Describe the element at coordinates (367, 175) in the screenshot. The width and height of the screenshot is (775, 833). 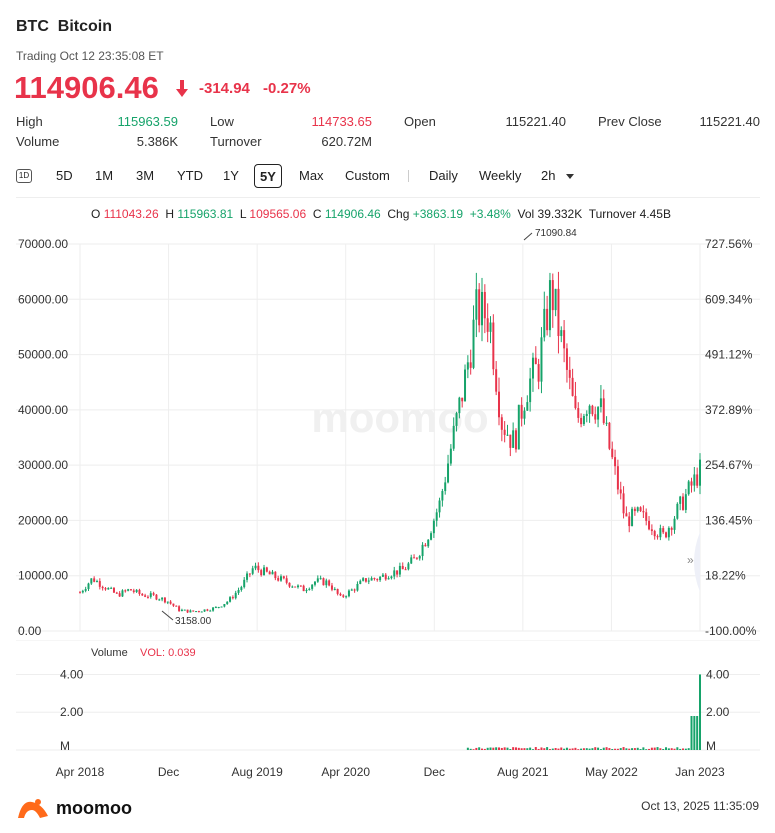
I see `tab-custom: Custom` at that location.